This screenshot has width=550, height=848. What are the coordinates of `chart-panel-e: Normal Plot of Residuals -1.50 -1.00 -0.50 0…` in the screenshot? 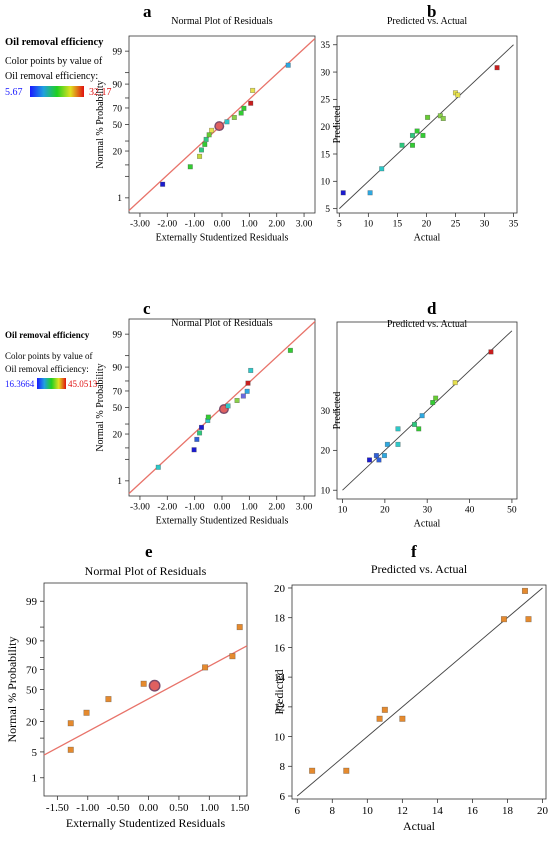 It's located at (127, 697).